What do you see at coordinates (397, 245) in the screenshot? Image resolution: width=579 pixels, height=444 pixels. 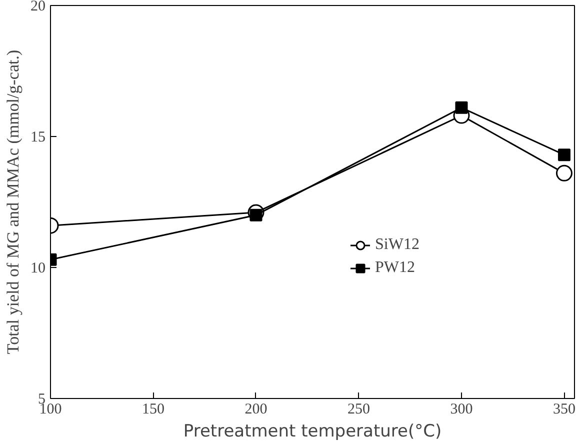 I see `legend-label: SiW12` at bounding box center [397, 245].